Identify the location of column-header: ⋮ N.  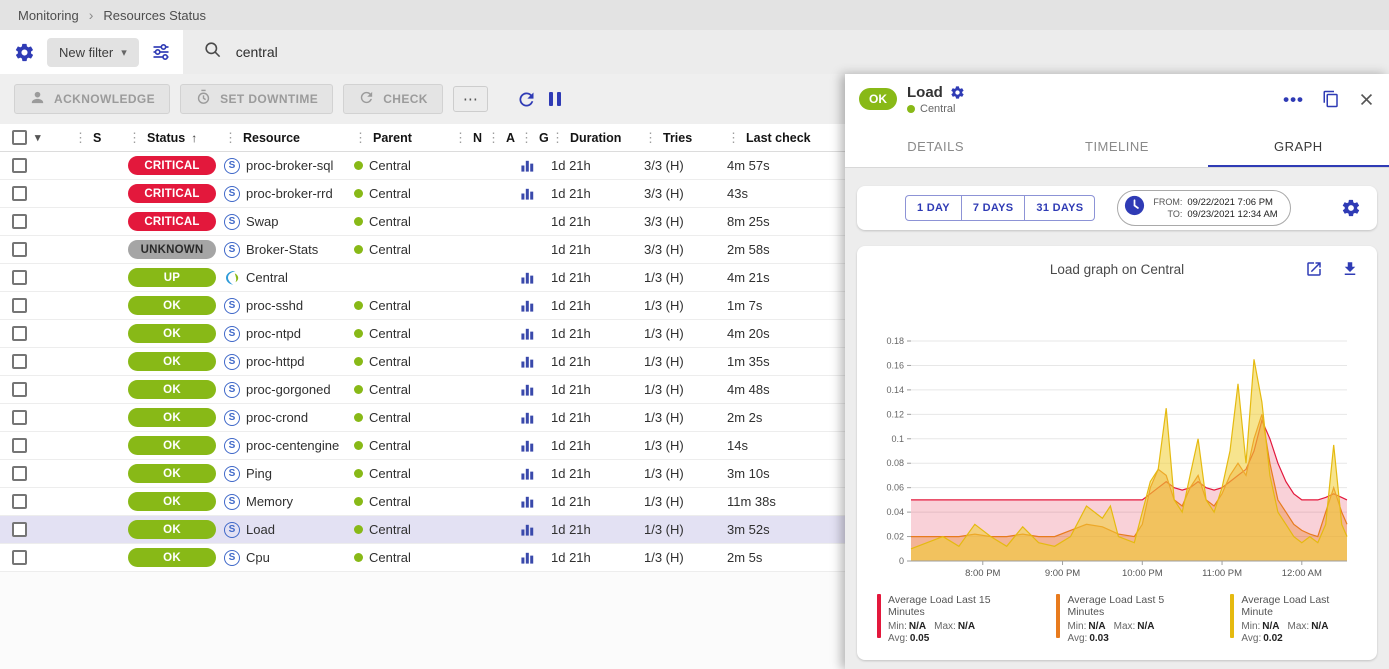
(468, 137).